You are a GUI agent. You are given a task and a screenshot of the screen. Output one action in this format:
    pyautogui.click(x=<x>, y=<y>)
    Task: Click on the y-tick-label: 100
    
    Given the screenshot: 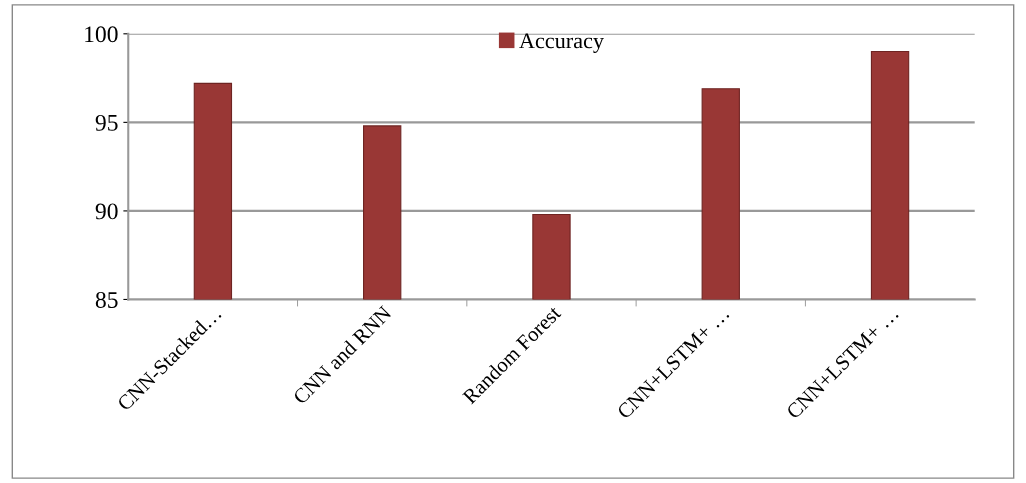 What is the action you would take?
    pyautogui.click(x=101, y=34)
    